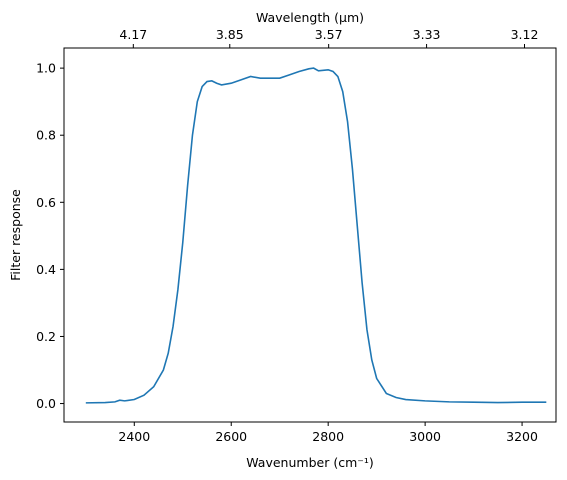  I want to click on top-axis-ticks: 4.17 3.85 3.57 3.33 3.12, so click(328, 37).